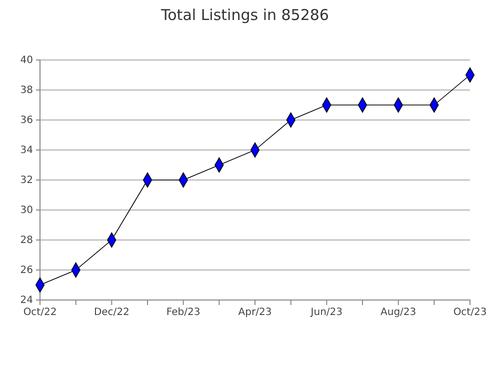 This screenshot has width=490, height=380. I want to click on y-tick-label: 28, so click(26, 240).